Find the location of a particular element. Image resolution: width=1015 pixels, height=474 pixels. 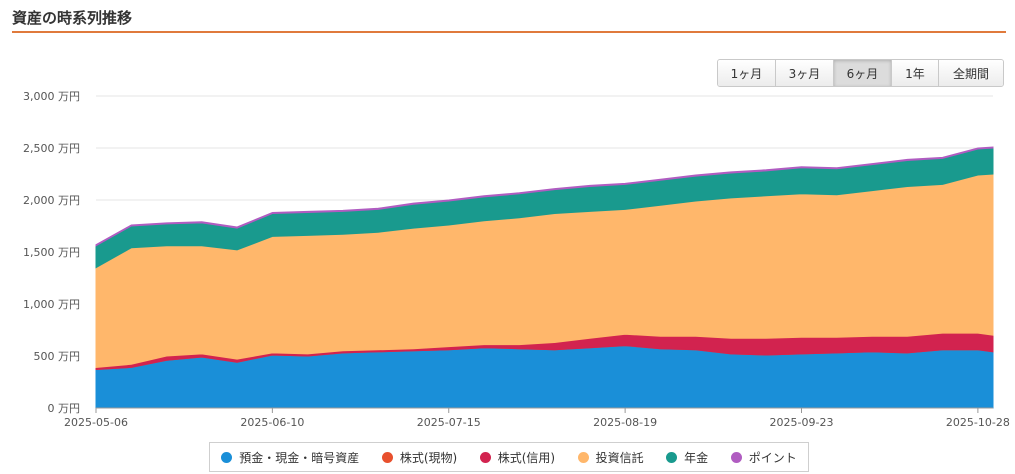

x-tick-label: 2025-07-15 is located at coordinates (449, 422).